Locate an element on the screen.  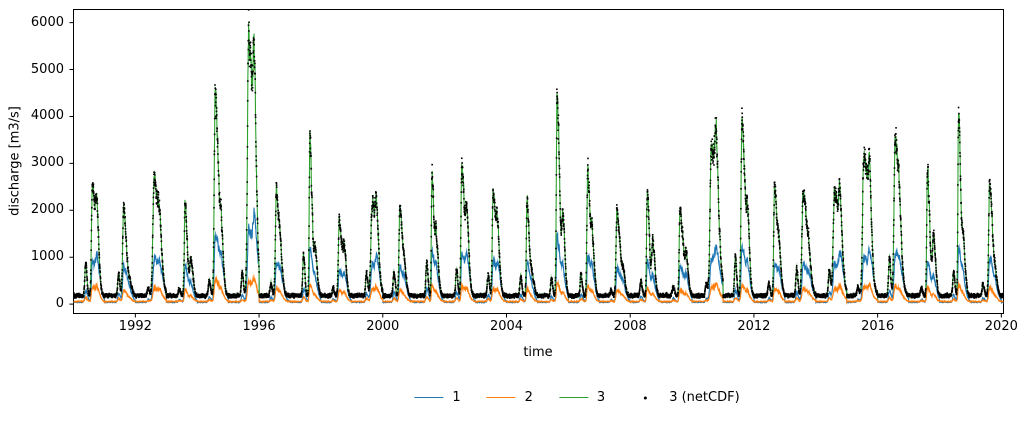
y-tick-label: 5000 is located at coordinates (47, 69).